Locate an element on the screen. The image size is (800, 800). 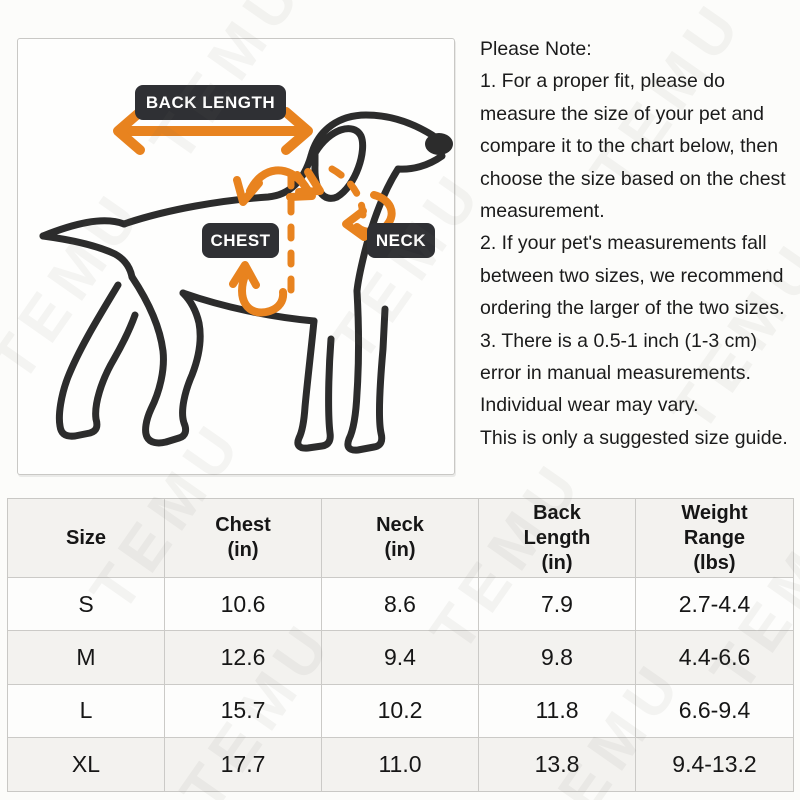
header-cell-chest: Chest (in) is located at coordinates (243, 538).